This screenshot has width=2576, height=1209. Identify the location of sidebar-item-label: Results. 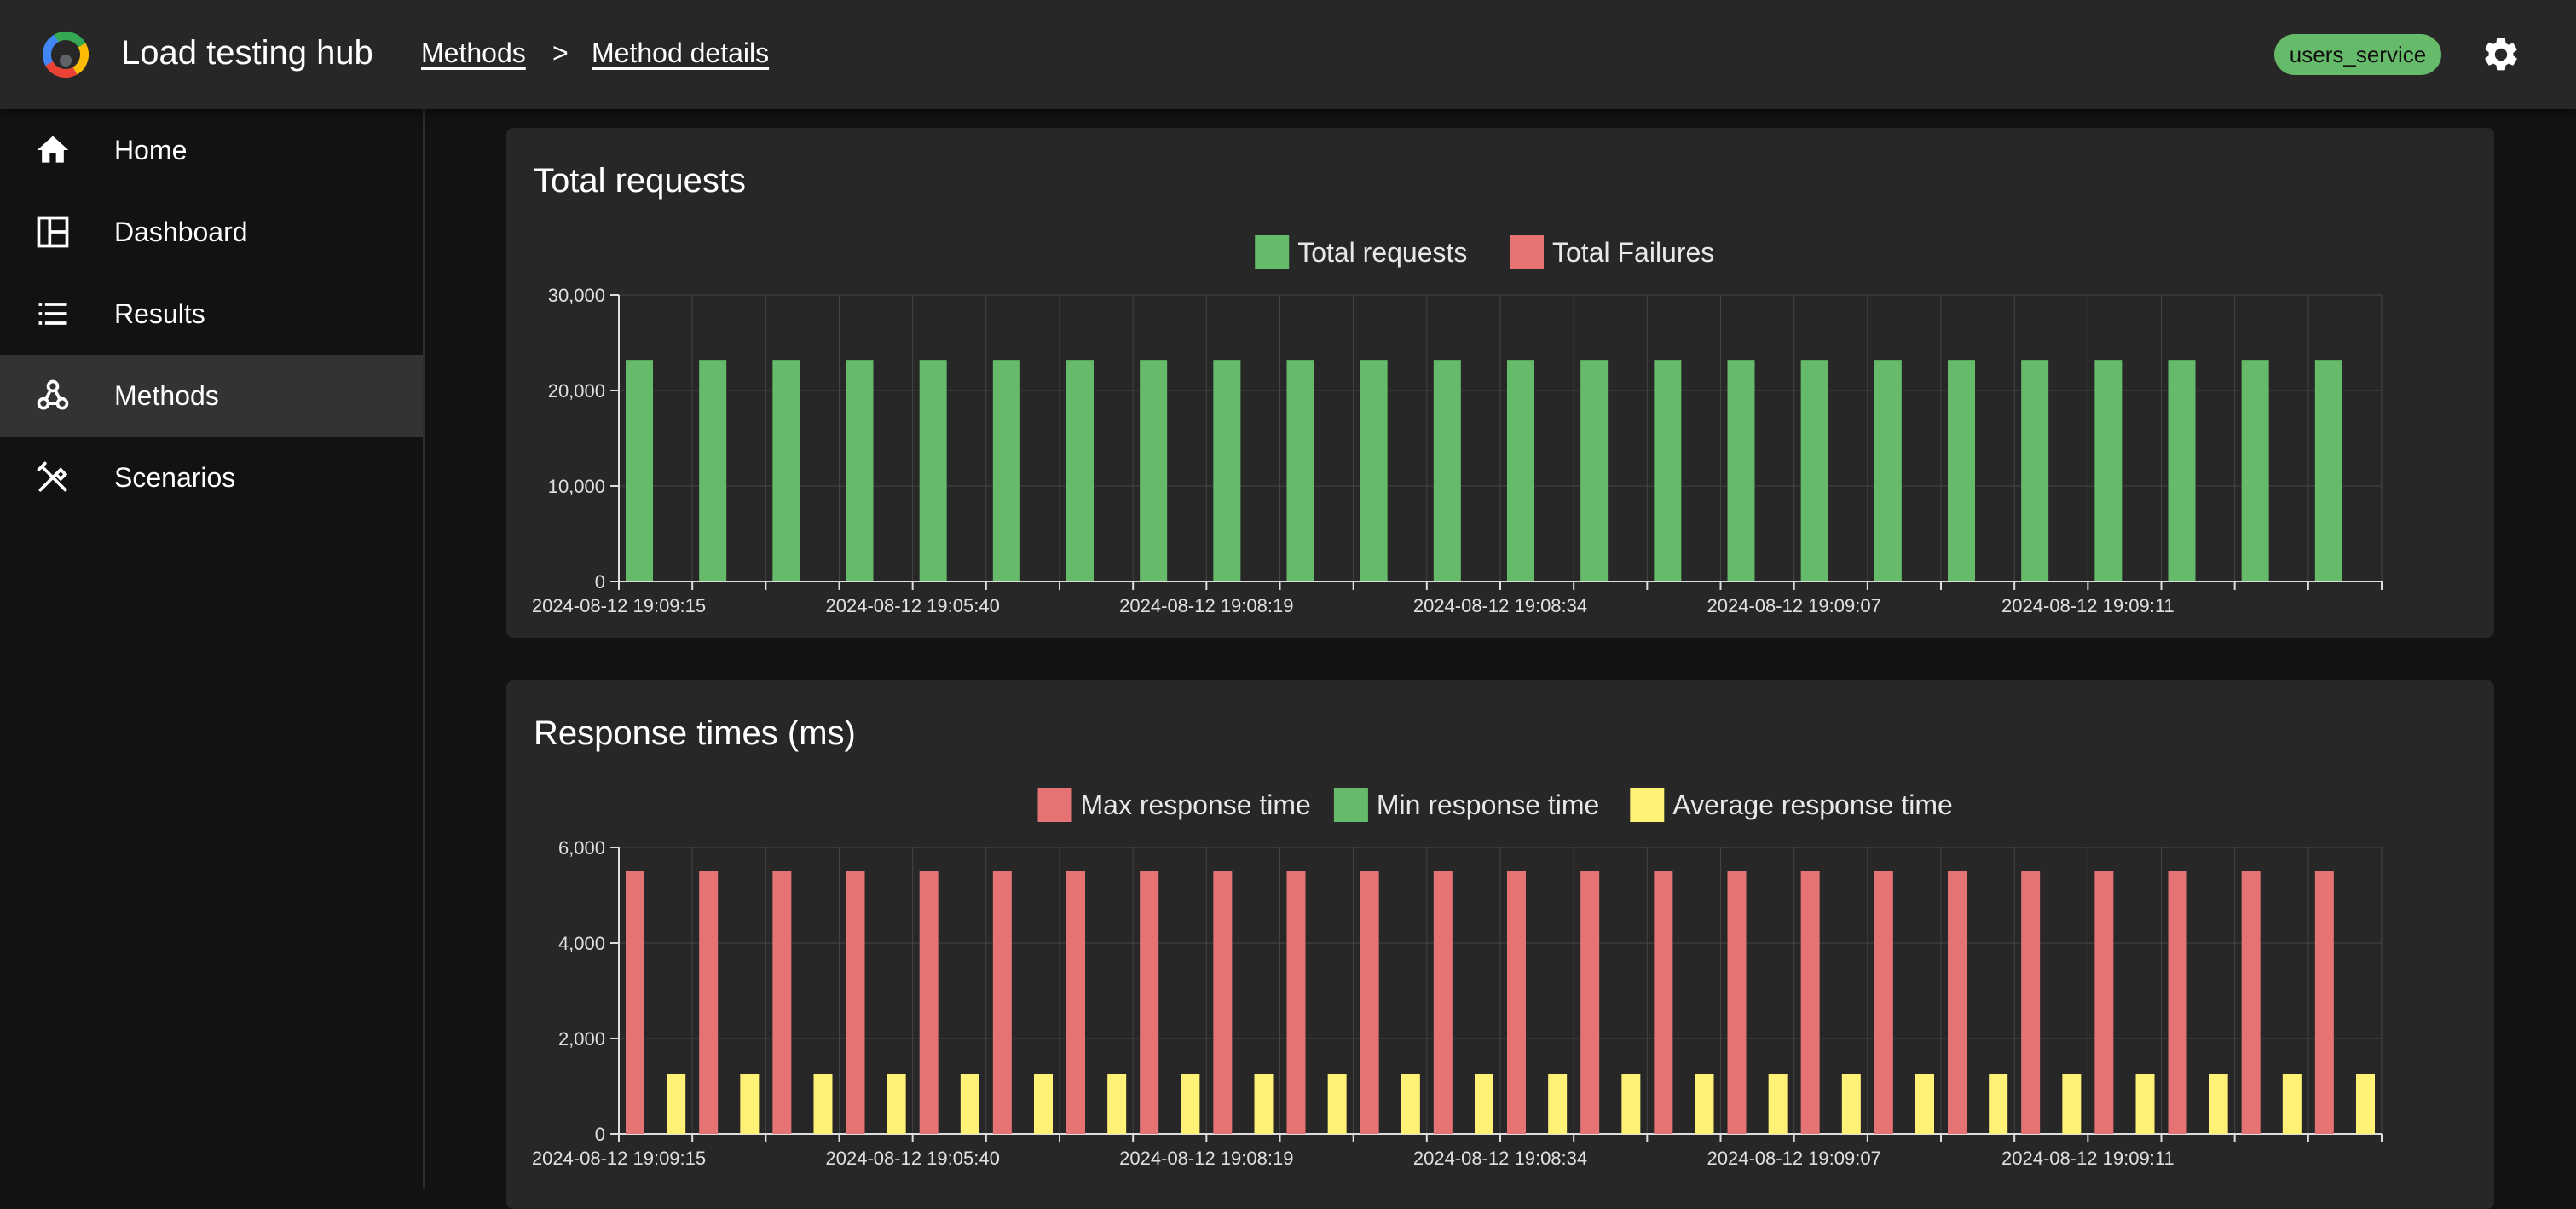
(159, 313).